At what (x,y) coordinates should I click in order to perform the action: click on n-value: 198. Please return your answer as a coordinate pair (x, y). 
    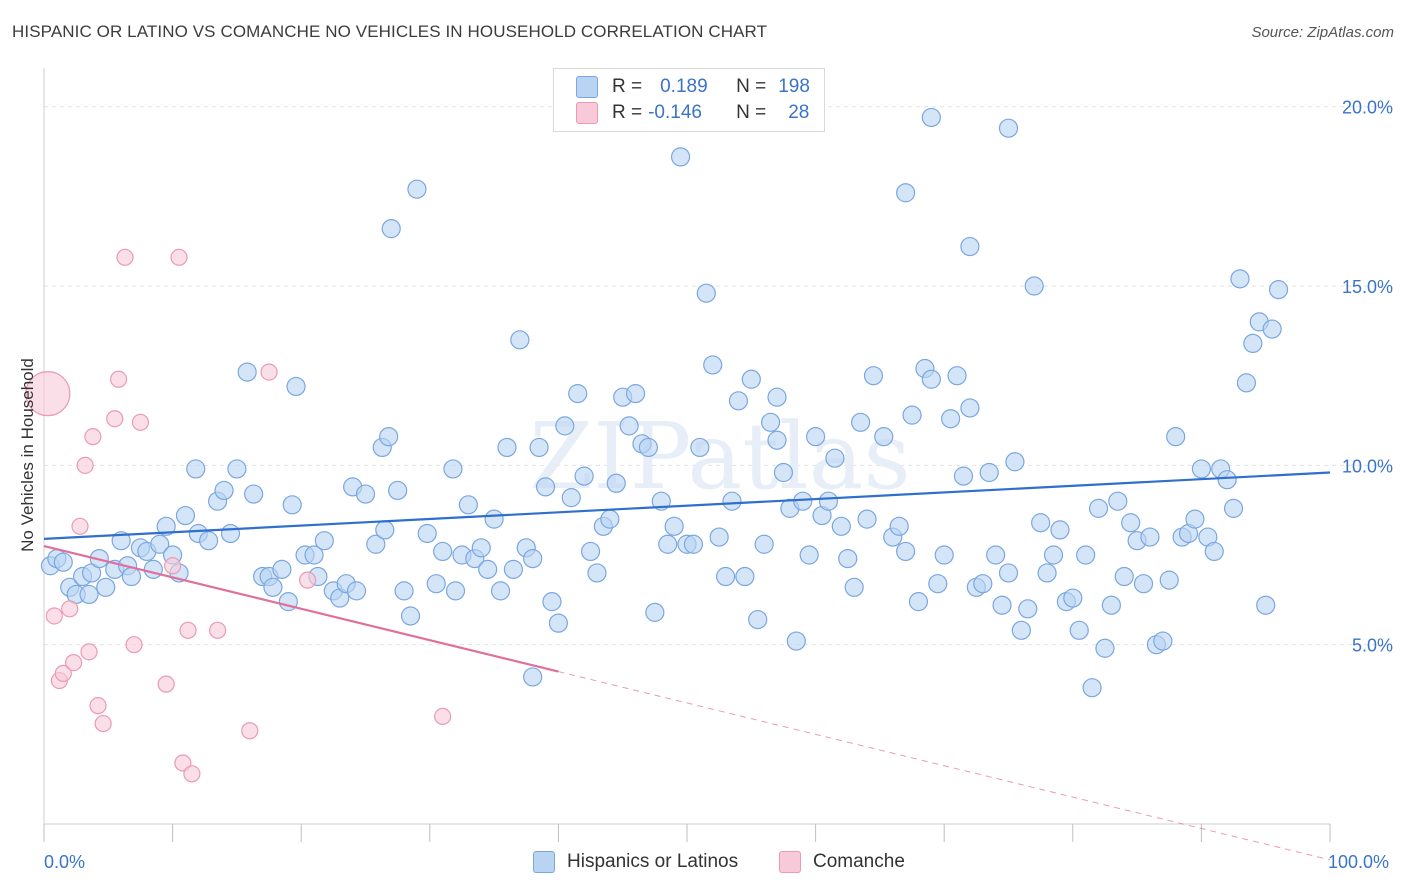
    Looking at the image, I should click on (794, 86).